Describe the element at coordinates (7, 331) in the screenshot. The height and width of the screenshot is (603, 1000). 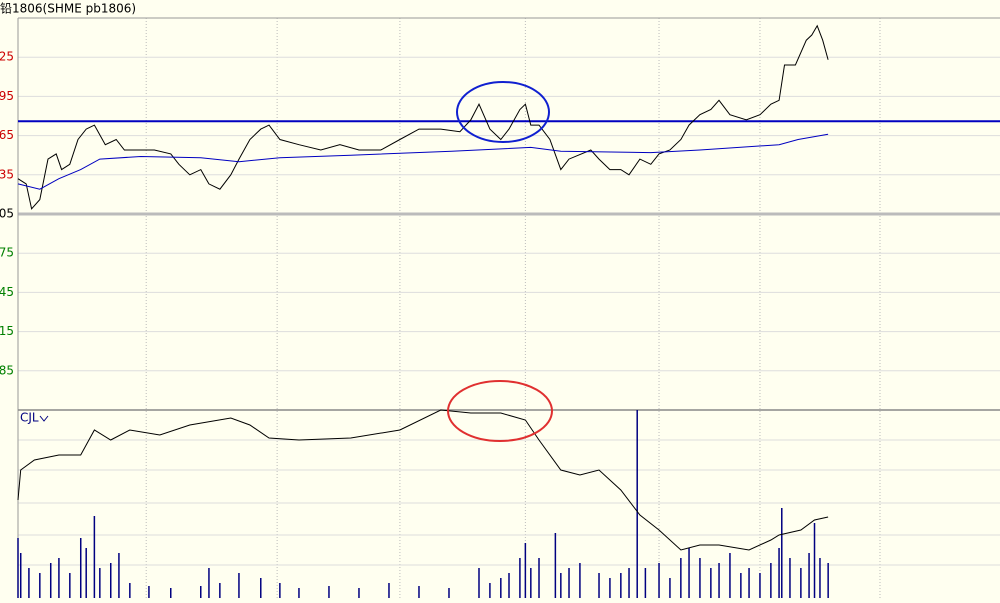
I see `y-tick-label: 15` at that location.